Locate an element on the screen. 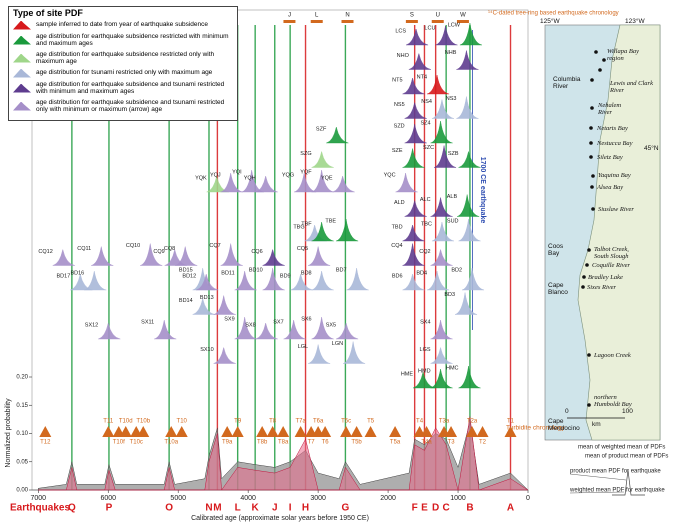 Image resolution: width=680 pixels, height=523 pixels. site-label: SUD is located at coordinates (453, 221).